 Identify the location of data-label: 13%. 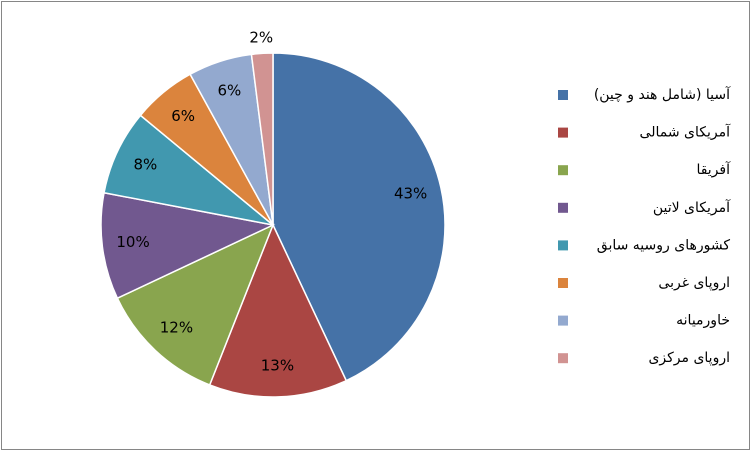
(277, 365).